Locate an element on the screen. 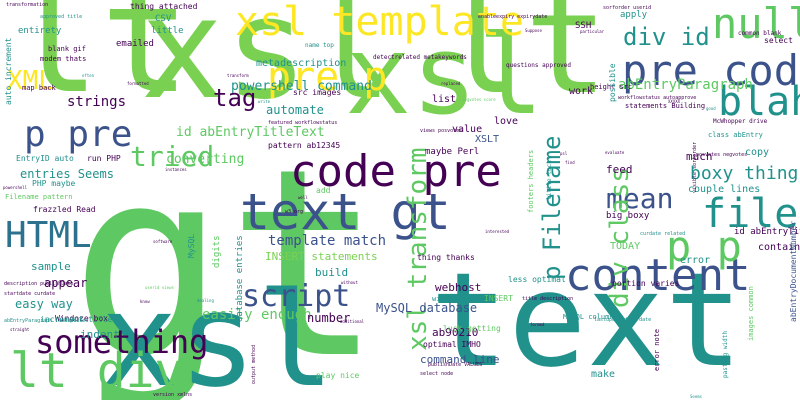  word-statements-building: statements Building is located at coordinates (665, 106).